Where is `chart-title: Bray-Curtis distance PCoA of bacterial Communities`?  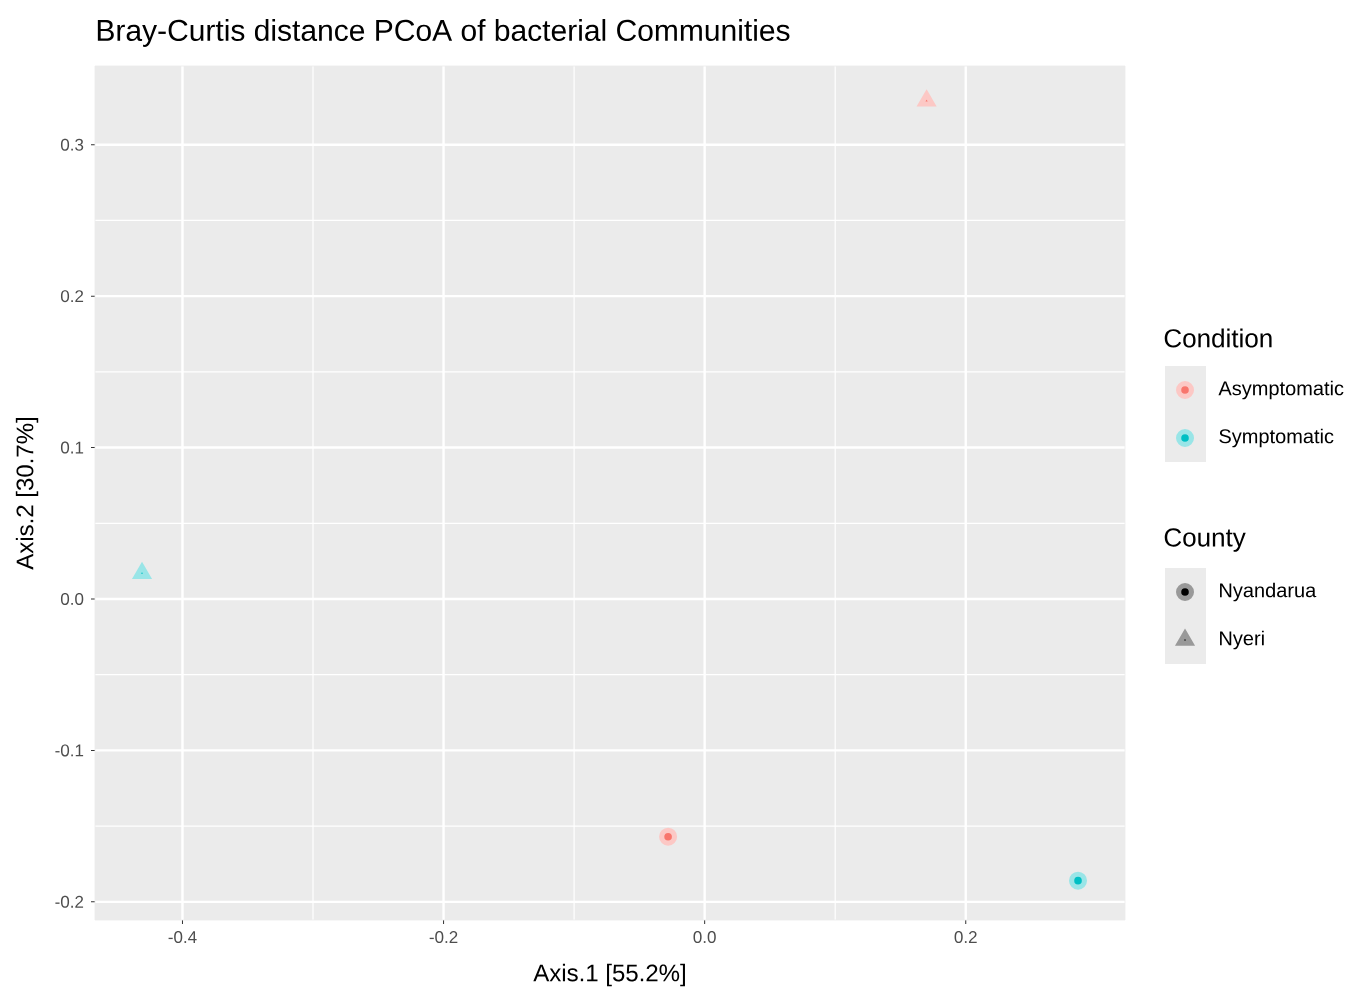 chart-title: Bray-Curtis distance PCoA of bacterial Communities is located at coordinates (443, 33).